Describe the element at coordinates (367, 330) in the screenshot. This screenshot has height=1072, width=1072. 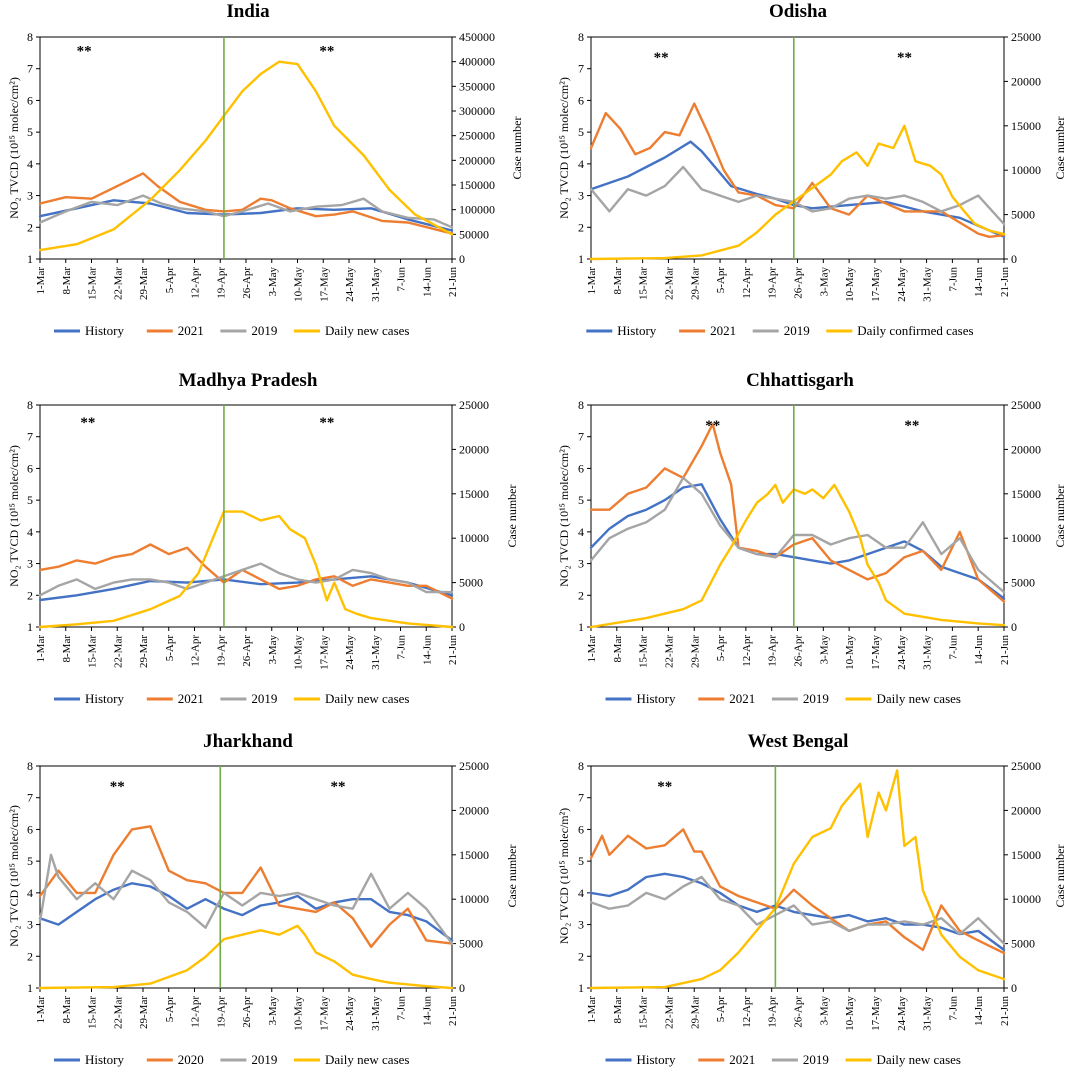
I see `legend-label: Daily new cases` at that location.